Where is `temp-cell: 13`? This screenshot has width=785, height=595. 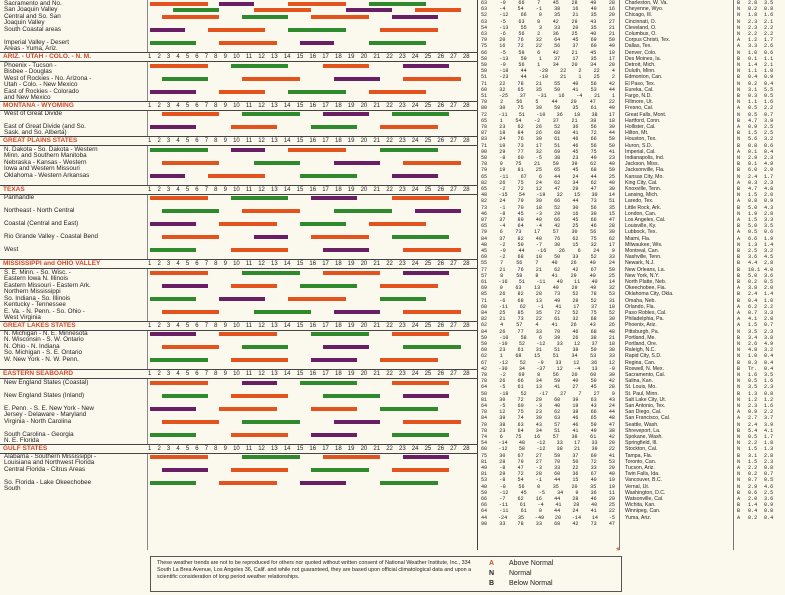
temp-cell: 13 is located at coordinates (538, 300).